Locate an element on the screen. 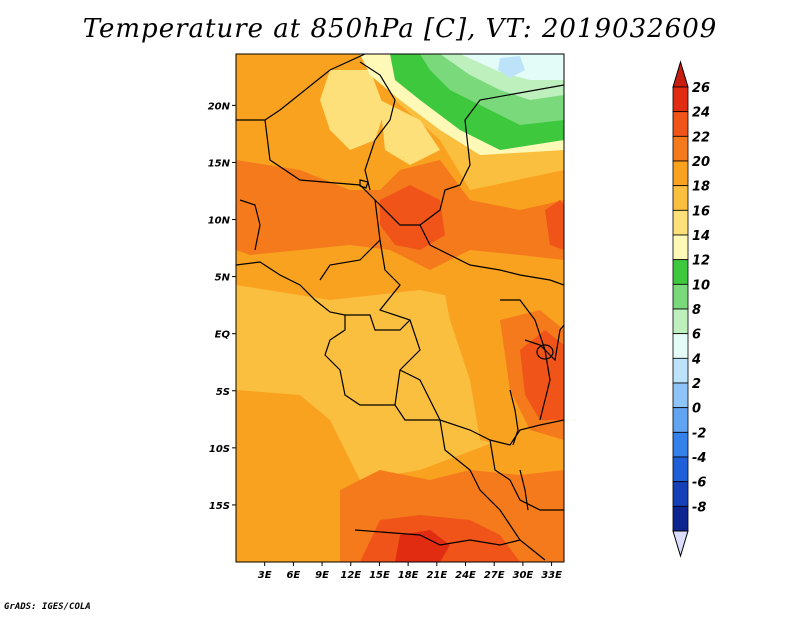 The height and width of the screenshot is (618, 800). lake-malawi is located at coordinates (524, 490).